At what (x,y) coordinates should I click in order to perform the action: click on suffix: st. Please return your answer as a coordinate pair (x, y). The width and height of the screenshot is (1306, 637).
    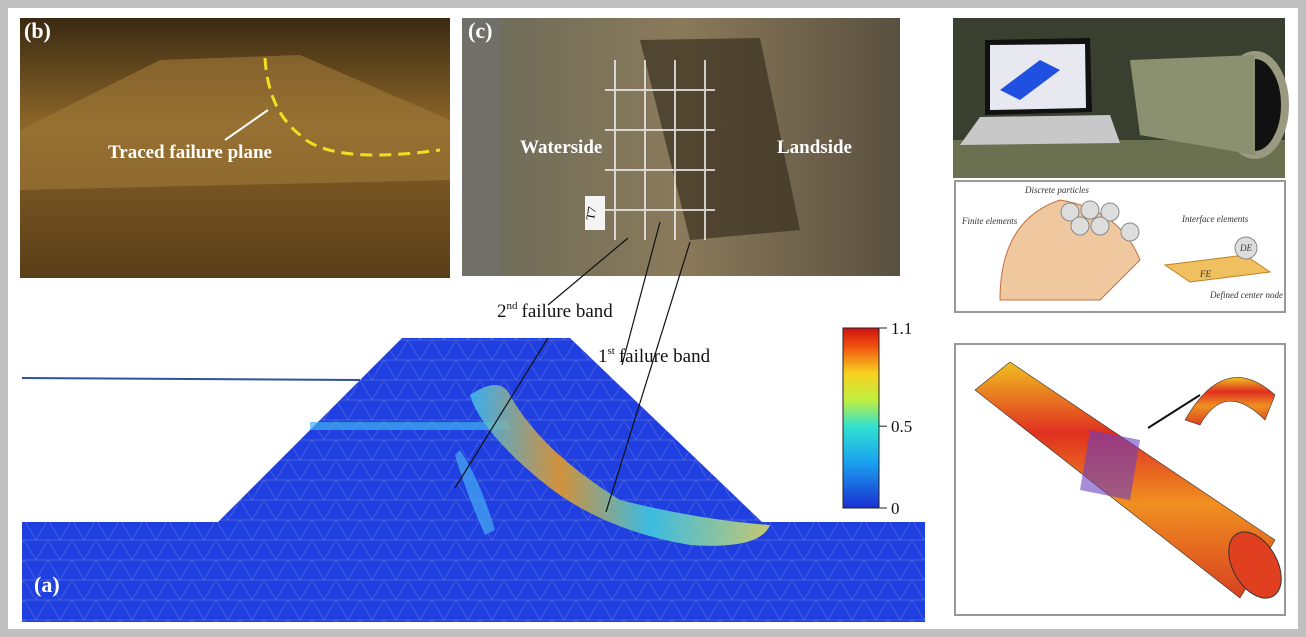
    Looking at the image, I should click on (611, 351).